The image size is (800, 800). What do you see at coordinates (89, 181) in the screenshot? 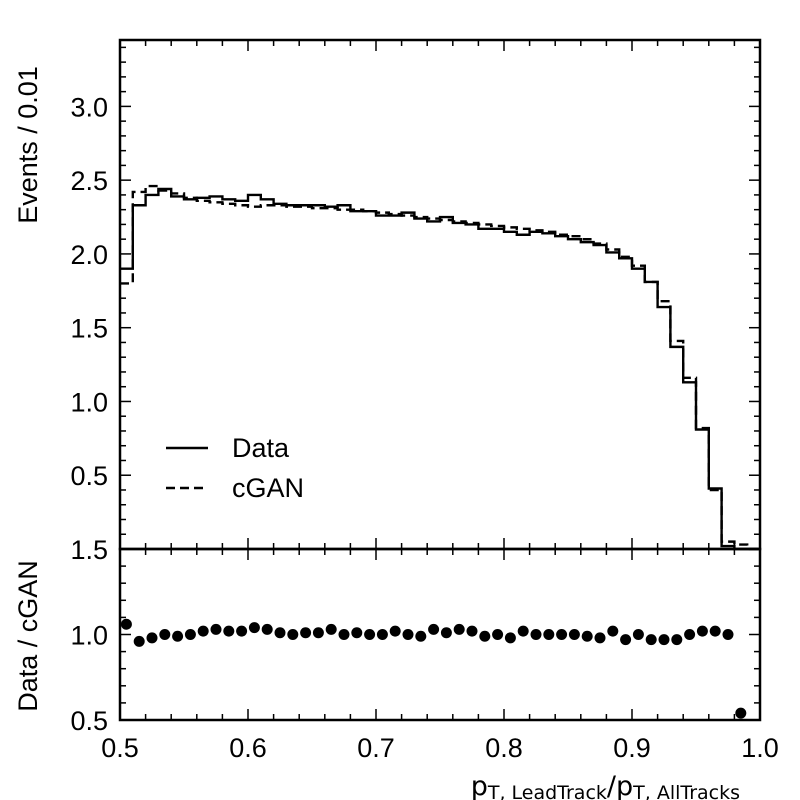
I see `main-y-tick-label: 2.5` at bounding box center [89, 181].